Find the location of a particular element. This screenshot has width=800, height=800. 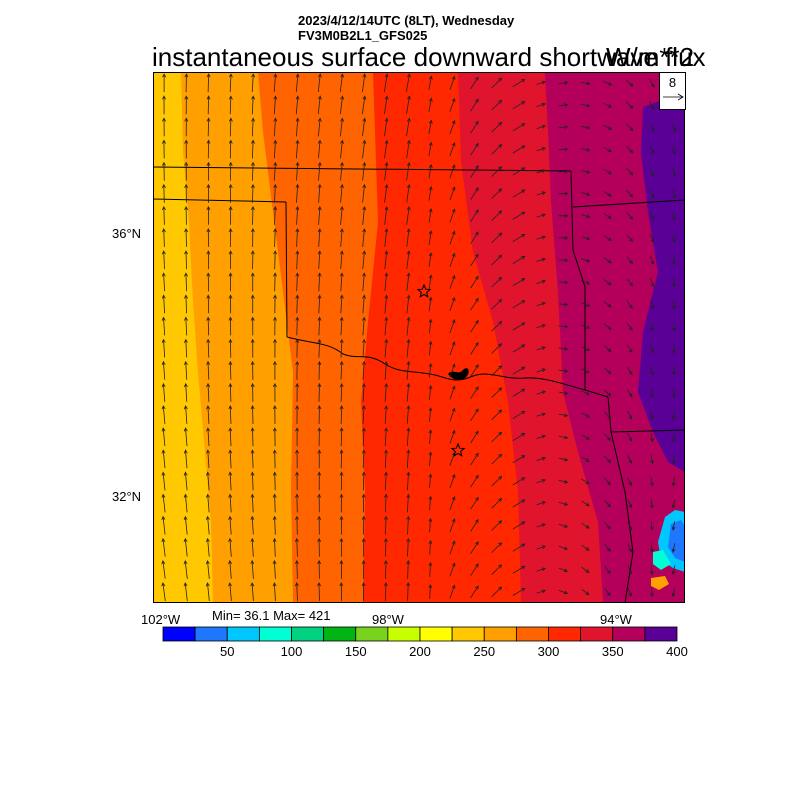

missouri-arkansas-border is located at coordinates (628, 203).